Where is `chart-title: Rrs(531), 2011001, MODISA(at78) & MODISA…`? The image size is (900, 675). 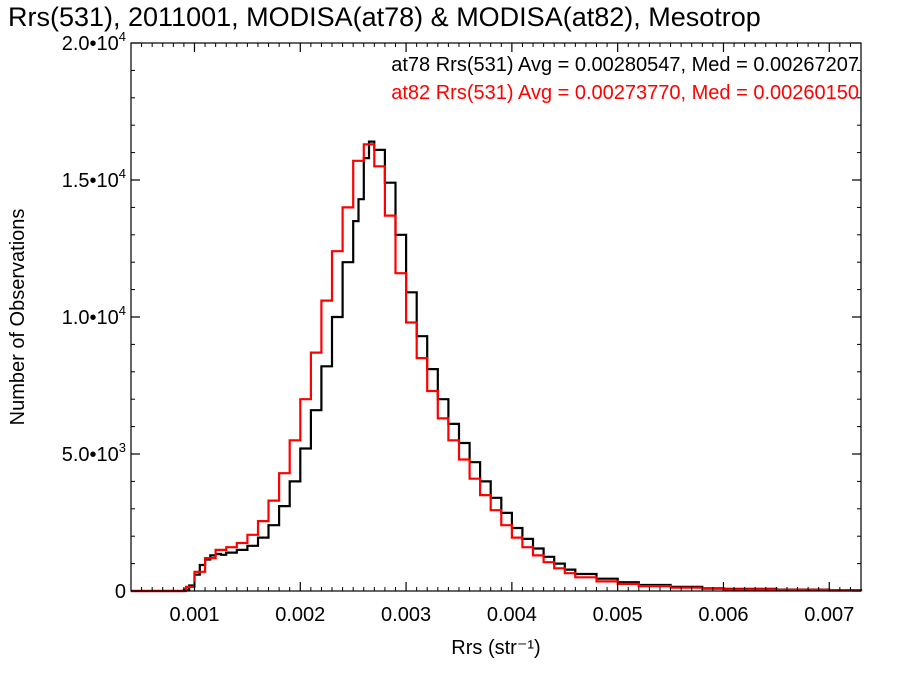 chart-title: Rrs(531), 2011001, MODISA(at78) & MODISA… is located at coordinates (384, 17).